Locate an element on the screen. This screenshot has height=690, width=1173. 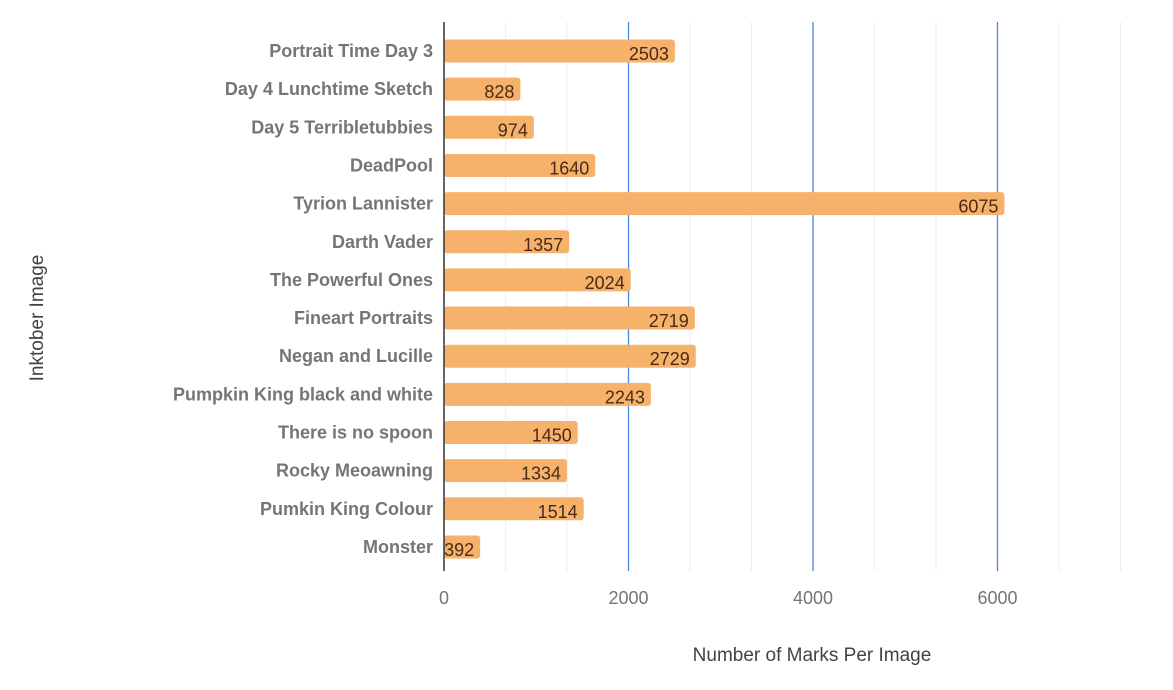
category-label: Day 4 Lunchtime Sketch is located at coordinates (329, 89).